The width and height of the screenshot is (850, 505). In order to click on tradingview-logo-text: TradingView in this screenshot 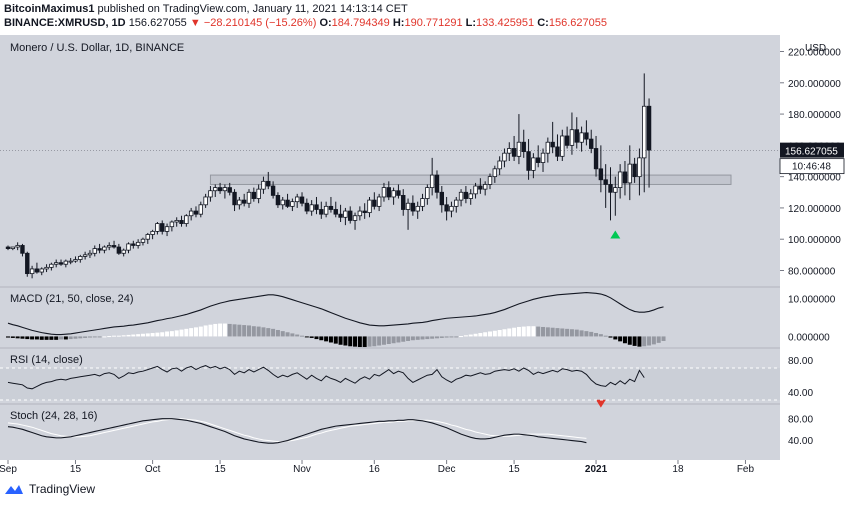, I will do `click(62, 489)`.